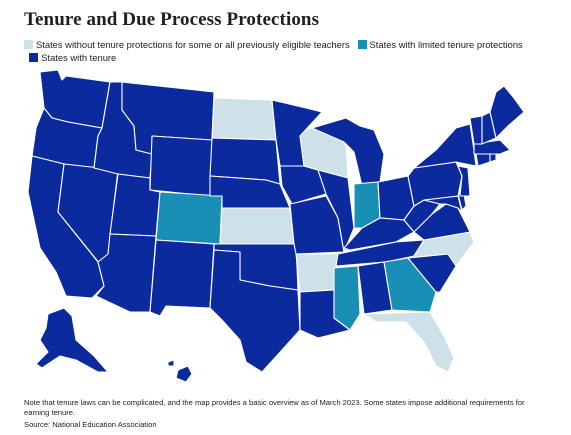  Describe the element at coordinates (189, 218) in the screenshot. I see `state-colorado` at that location.